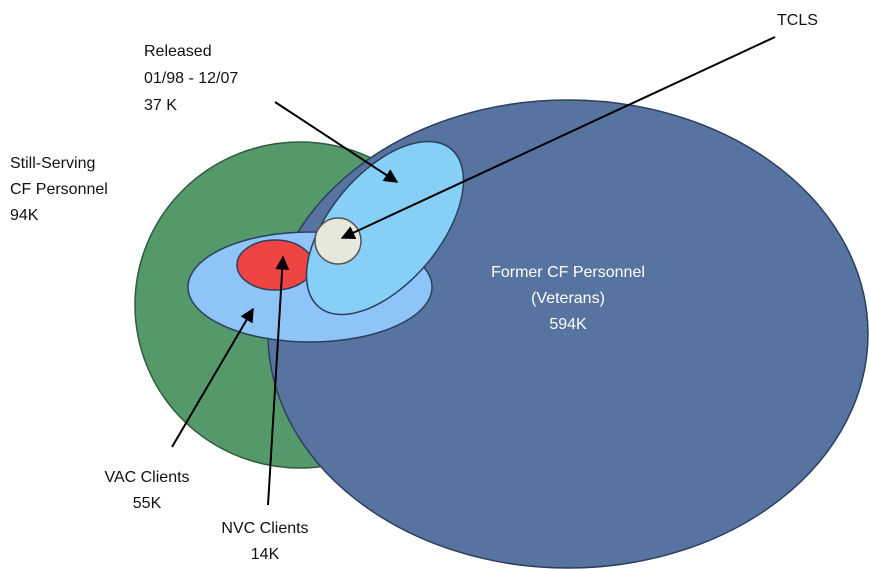  I want to click on still-serving-label: Still-Serving CF Personnel 94K, so click(59, 189).